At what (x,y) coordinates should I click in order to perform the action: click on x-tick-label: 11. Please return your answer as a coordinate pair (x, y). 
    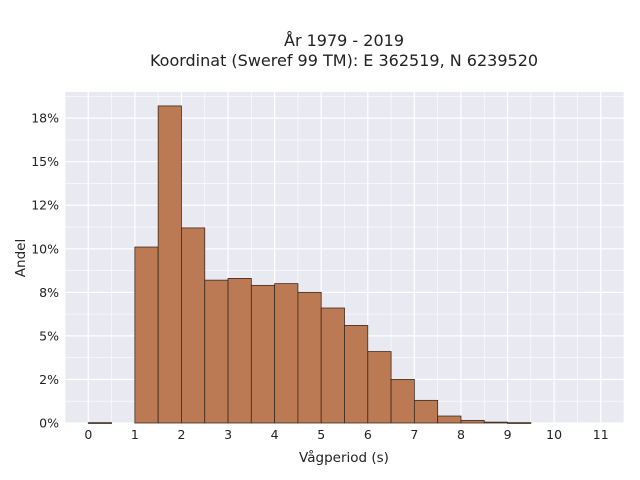
    Looking at the image, I should click on (601, 434).